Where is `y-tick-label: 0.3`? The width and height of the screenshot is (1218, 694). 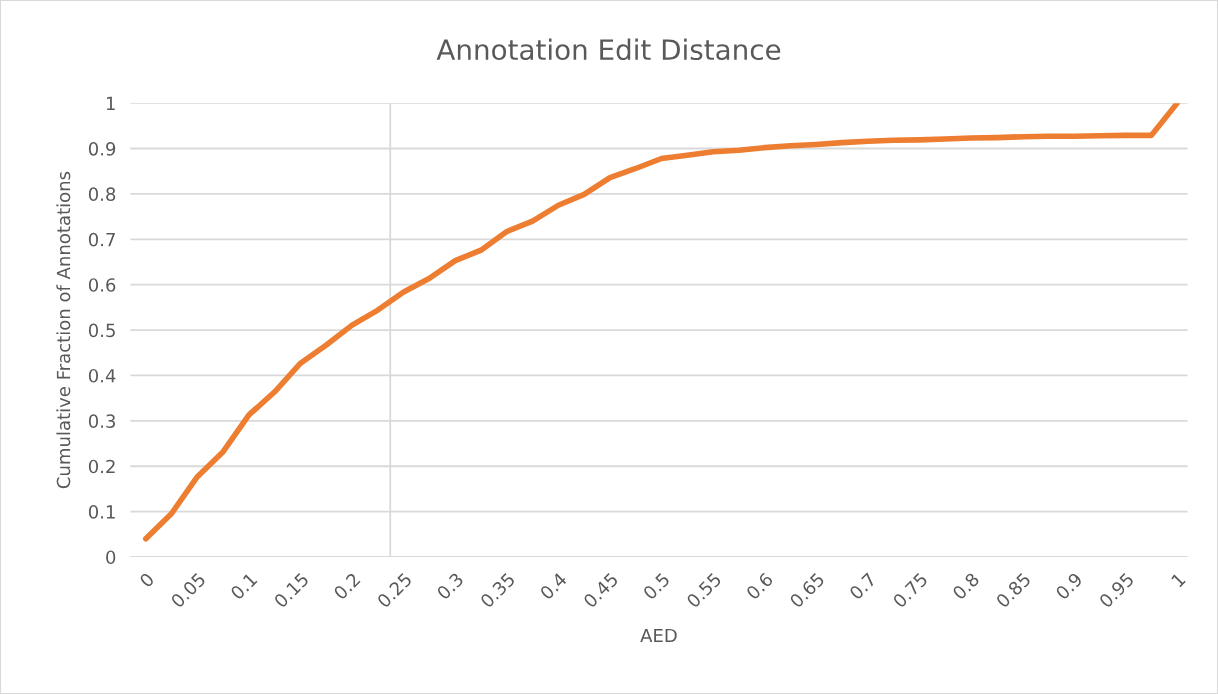
y-tick-label: 0.3 is located at coordinates (101, 421).